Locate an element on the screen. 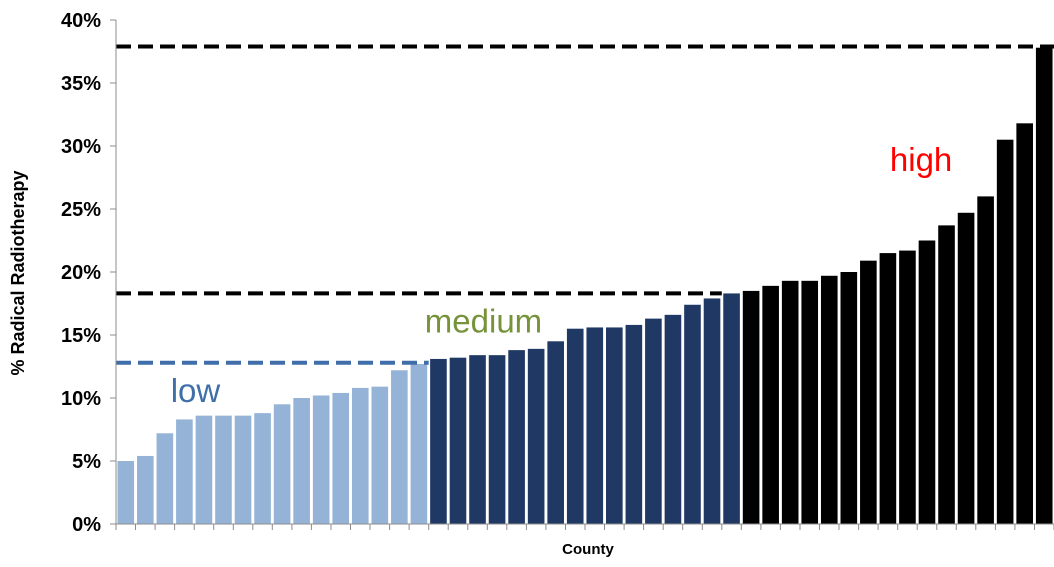 The height and width of the screenshot is (567, 1054). y-tick-label: 35% is located at coordinates (81, 84).